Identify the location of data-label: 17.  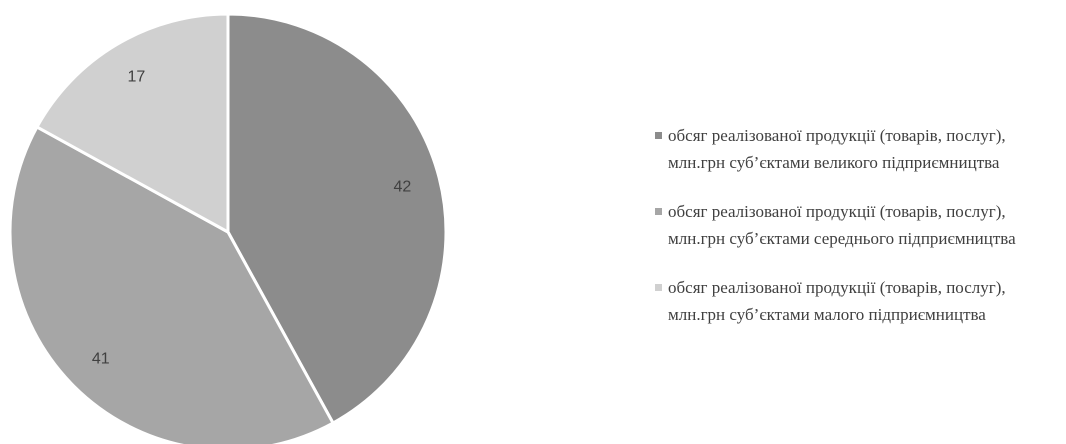
(136, 76).